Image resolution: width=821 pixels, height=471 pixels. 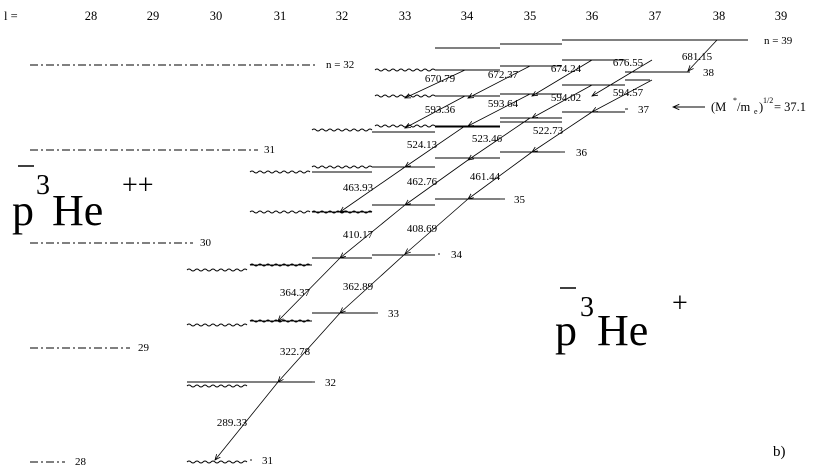 I want to click on l-value-28: 28, so click(x=91, y=16).